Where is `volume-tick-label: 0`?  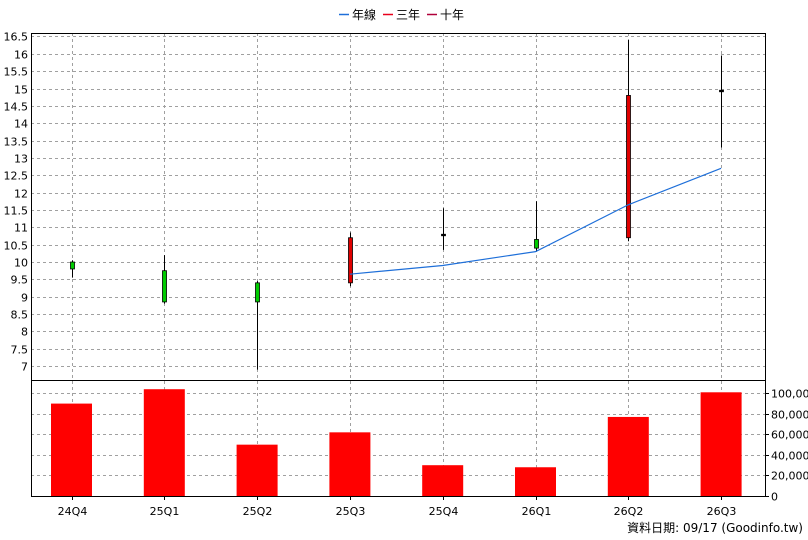 volume-tick-label: 0 is located at coordinates (774, 497).